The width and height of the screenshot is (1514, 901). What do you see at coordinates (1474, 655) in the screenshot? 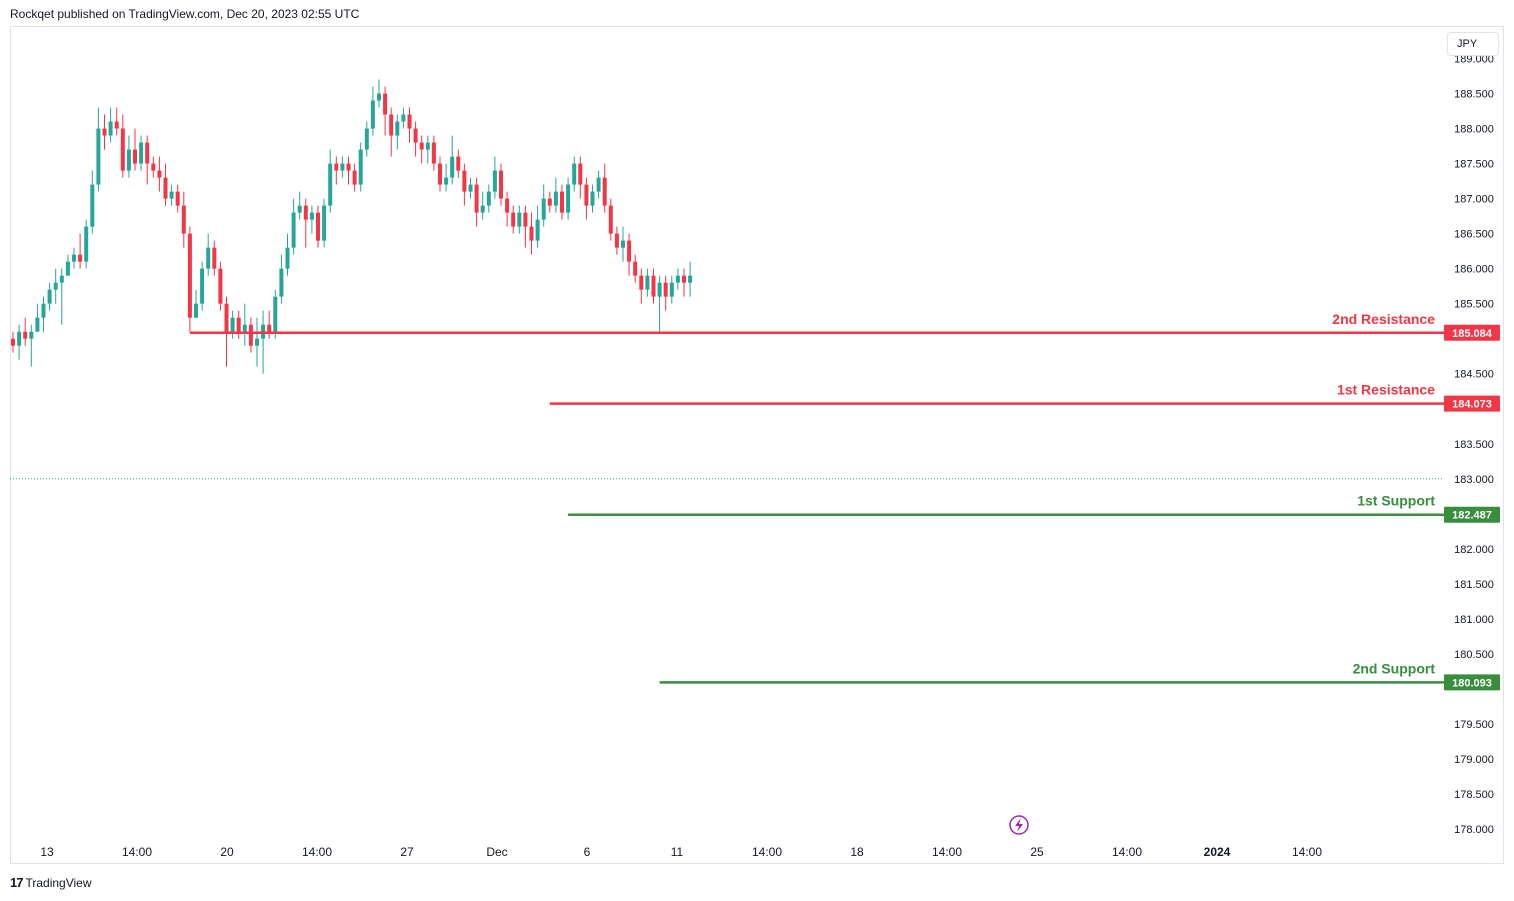
I see `y-tick-label: 180.500` at bounding box center [1474, 655].